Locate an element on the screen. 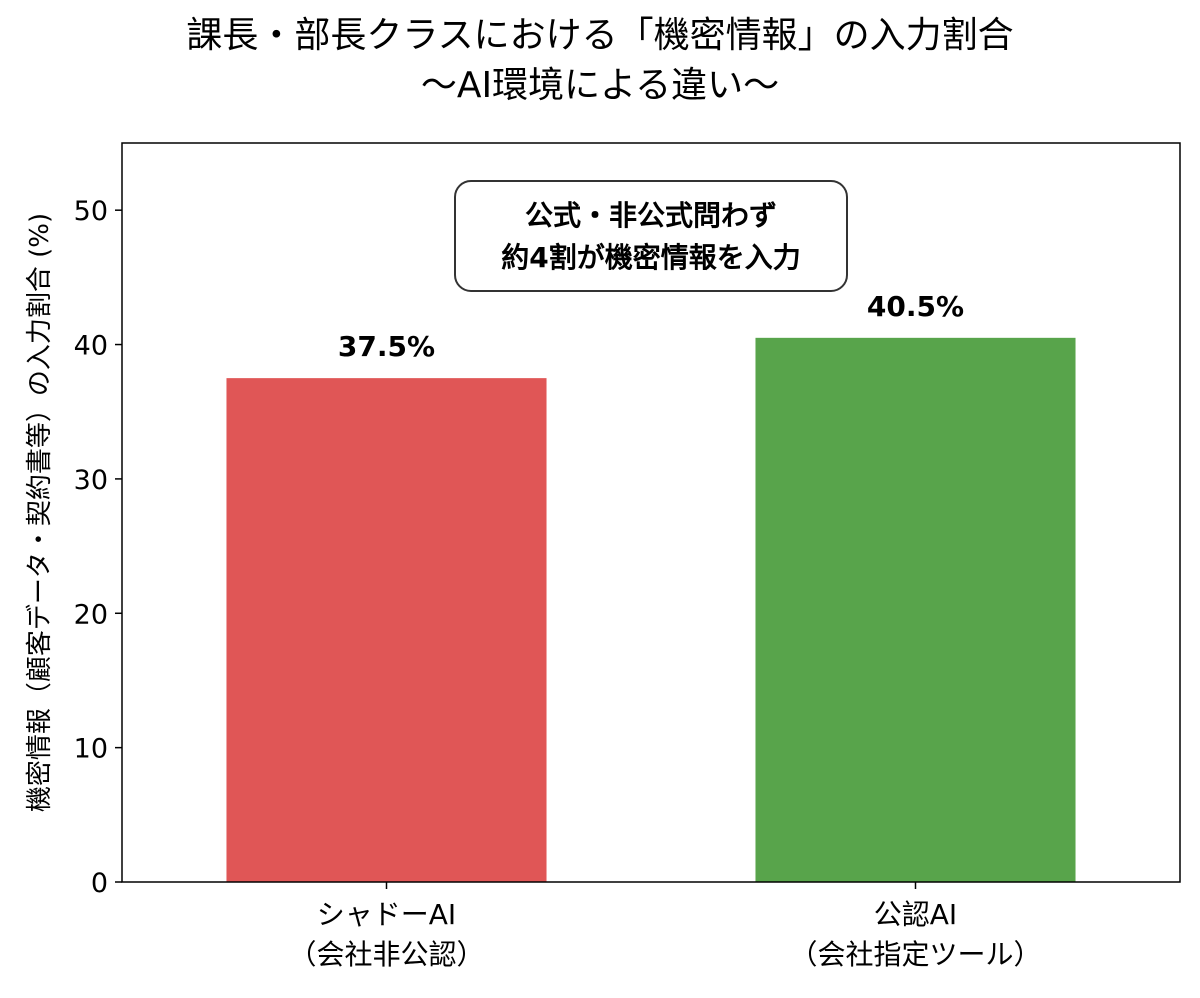 This screenshot has height=998, width=1200. annotation-frame is located at coordinates (651, 236).